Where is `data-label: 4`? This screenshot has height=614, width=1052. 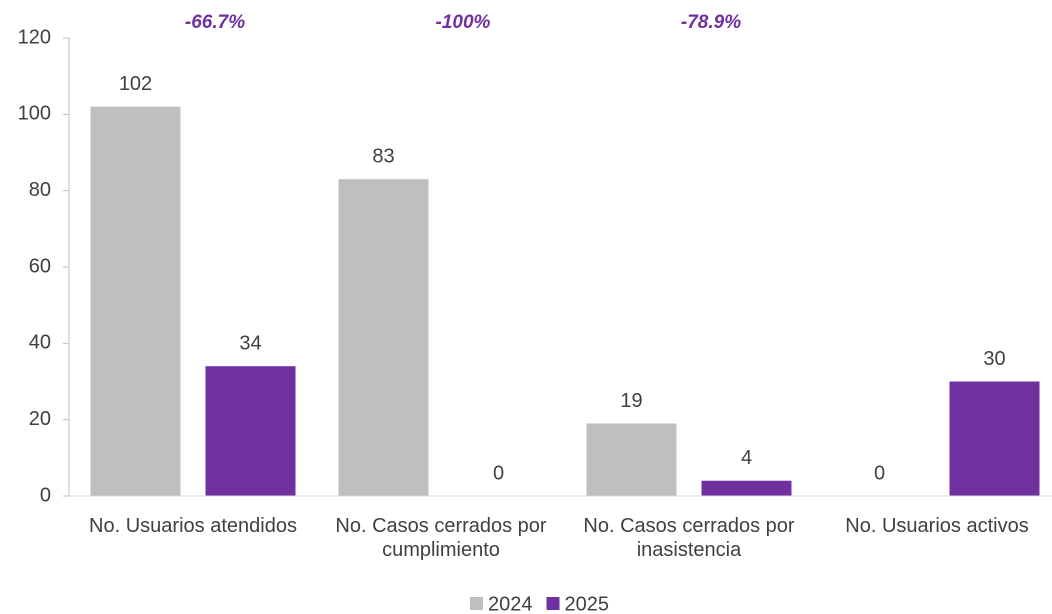 data-label: 4 is located at coordinates (746, 458).